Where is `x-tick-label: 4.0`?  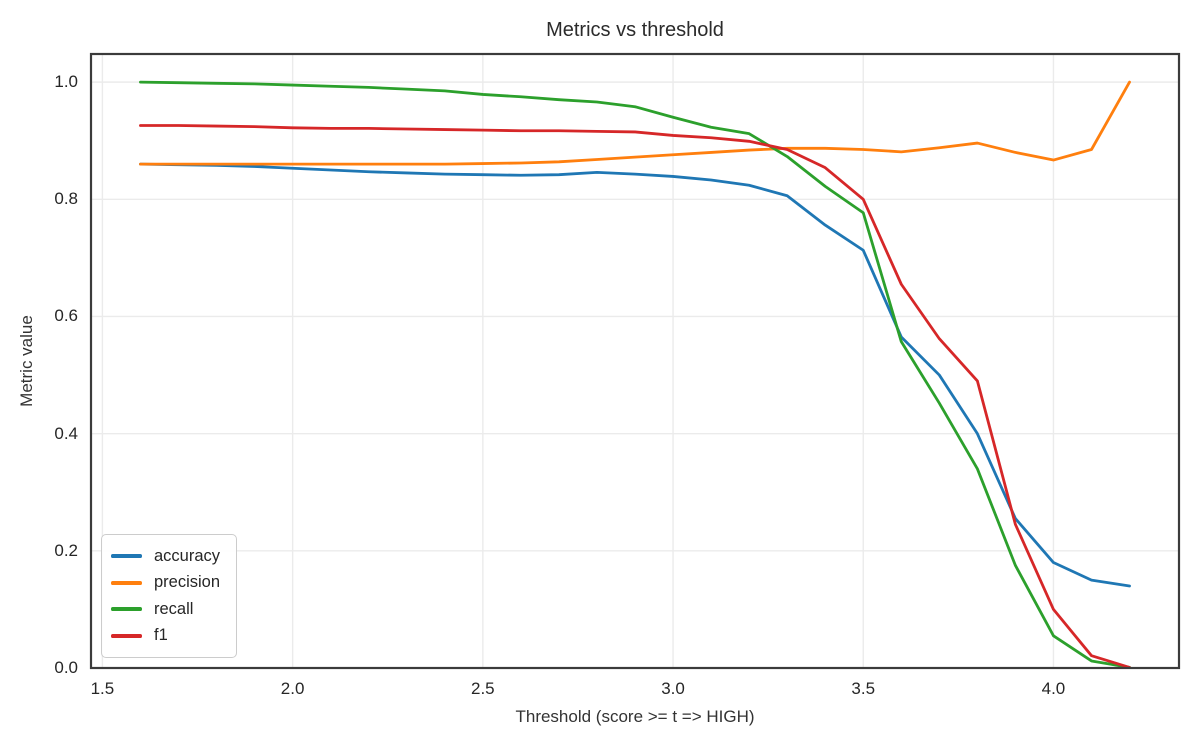 x-tick-label: 4.0 is located at coordinates (1053, 688).